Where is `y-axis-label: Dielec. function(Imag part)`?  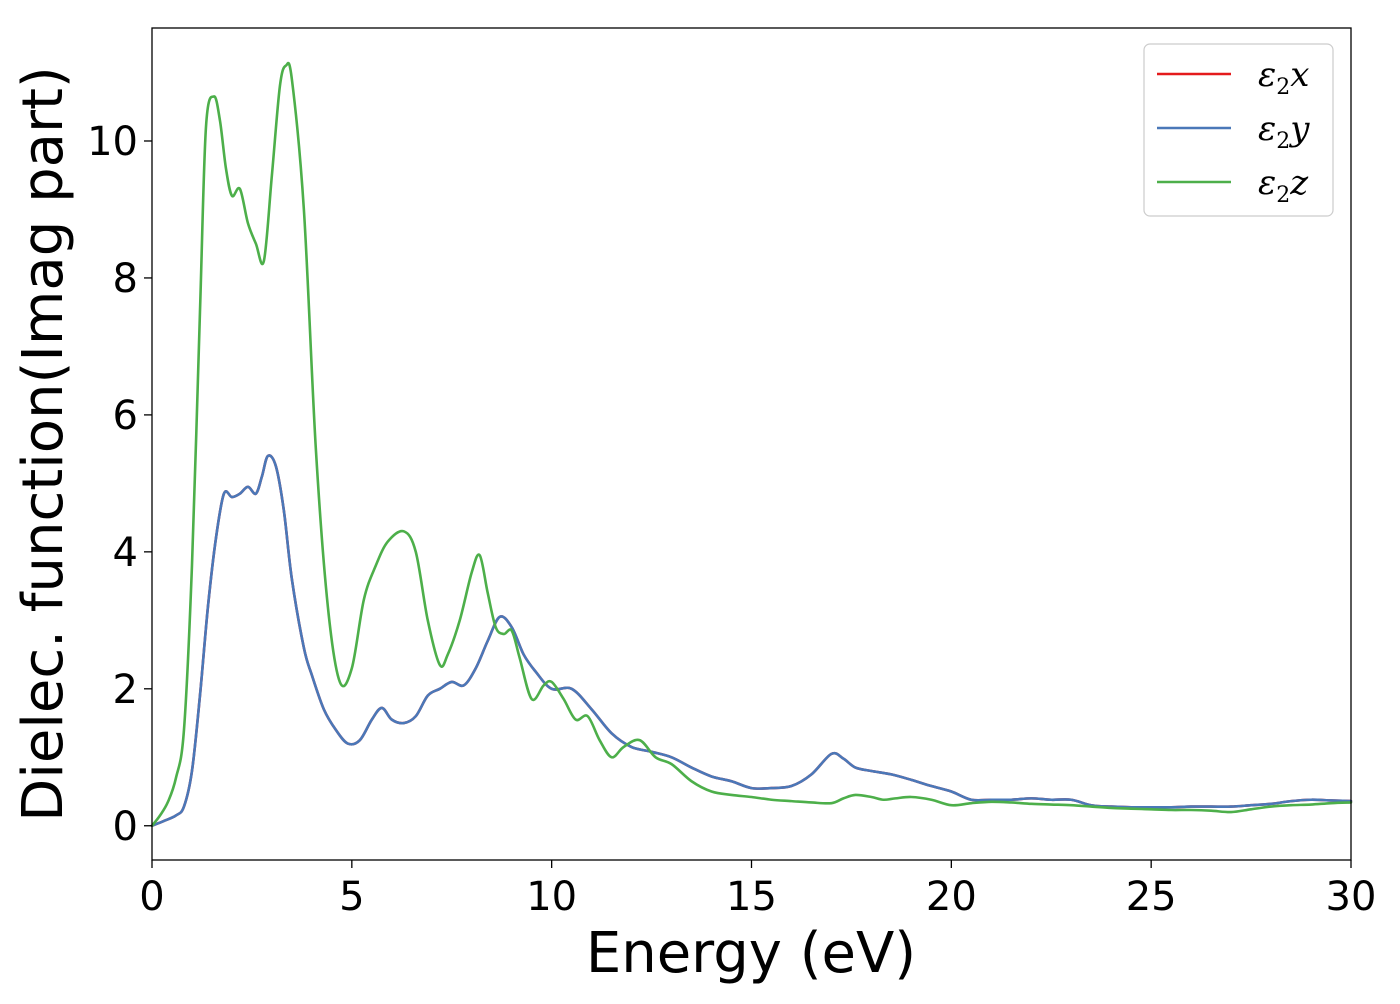 y-axis-label: Dielec. function(Imag part) is located at coordinates (43, 444).